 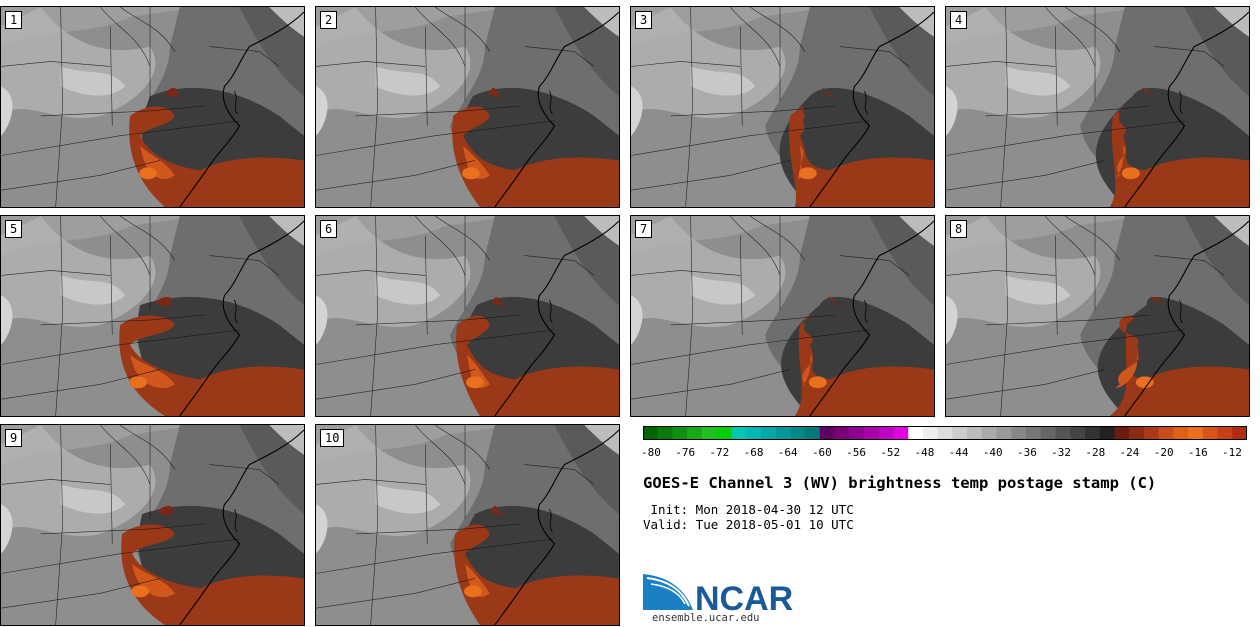 What do you see at coordinates (706, 618) in the screenshot?
I see `site-url: ensemble.ucar.edu` at bounding box center [706, 618].